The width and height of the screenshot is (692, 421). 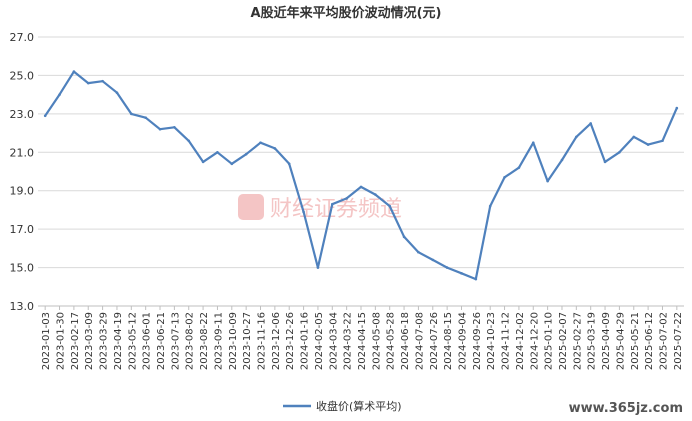 What do you see at coordinates (549, 341) in the screenshot?
I see `x-tick-label: 2025-01-10` at bounding box center [549, 341].